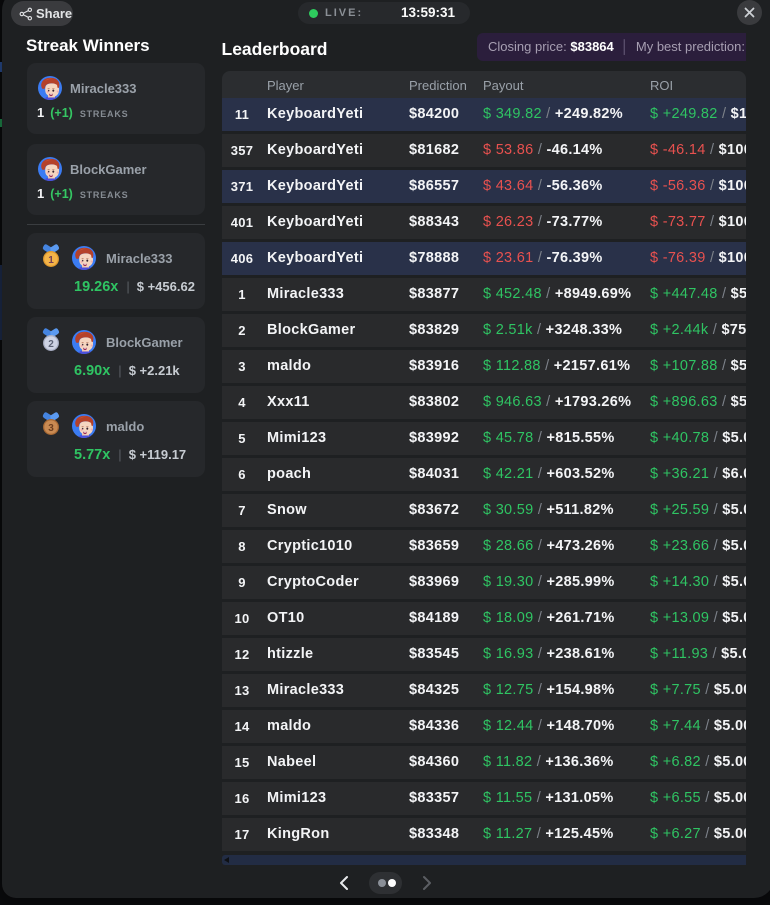 Image resolution: width=770 pixels, height=905 pixels. I want to click on svg-text: 2, so click(51, 344).